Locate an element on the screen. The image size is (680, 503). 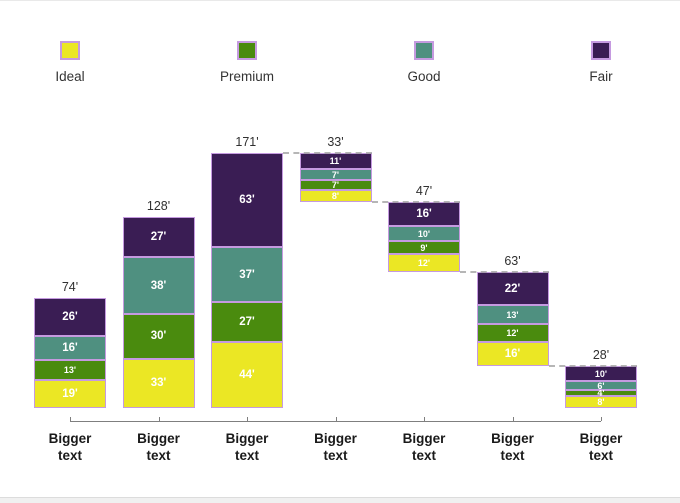
bar-total-label: 171' is located at coordinates (247, 142).